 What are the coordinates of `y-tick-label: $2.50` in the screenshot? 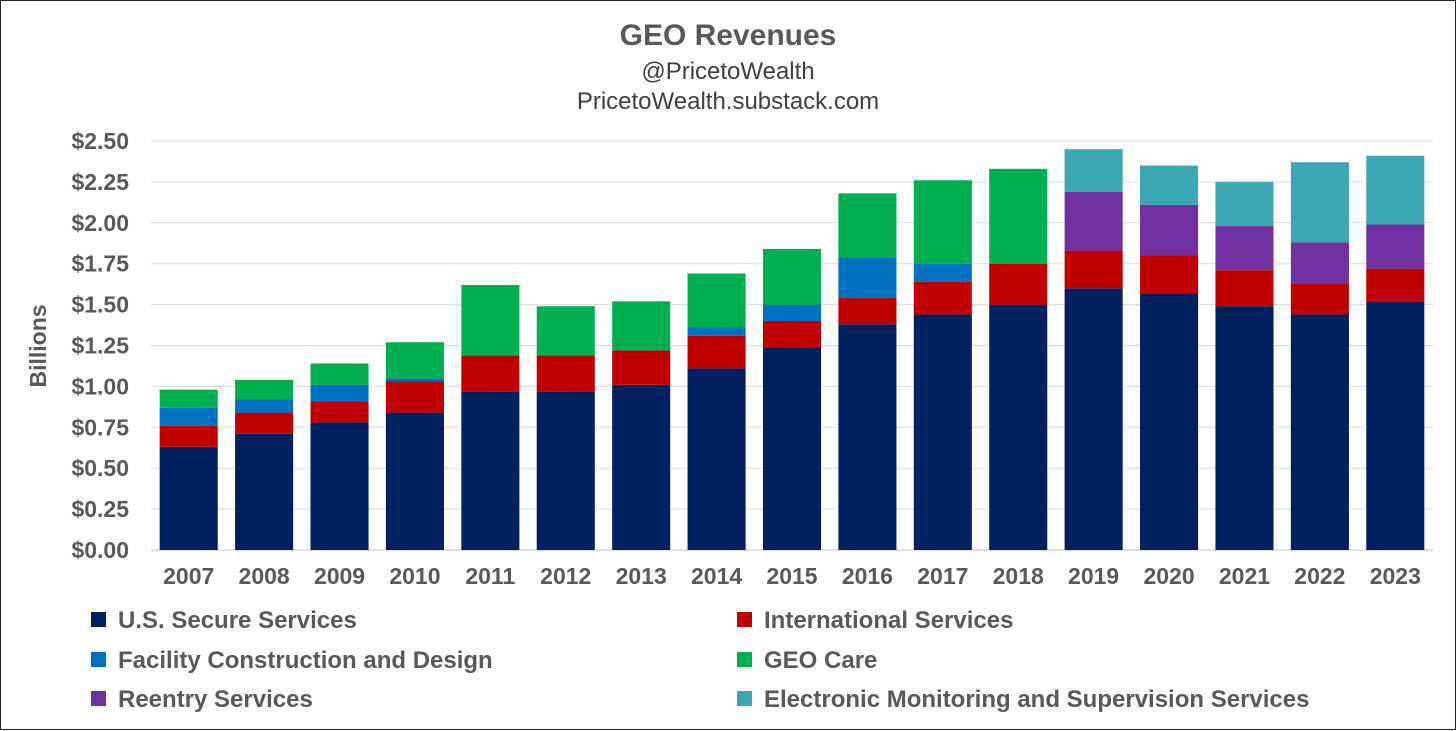 It's located at (100, 141).